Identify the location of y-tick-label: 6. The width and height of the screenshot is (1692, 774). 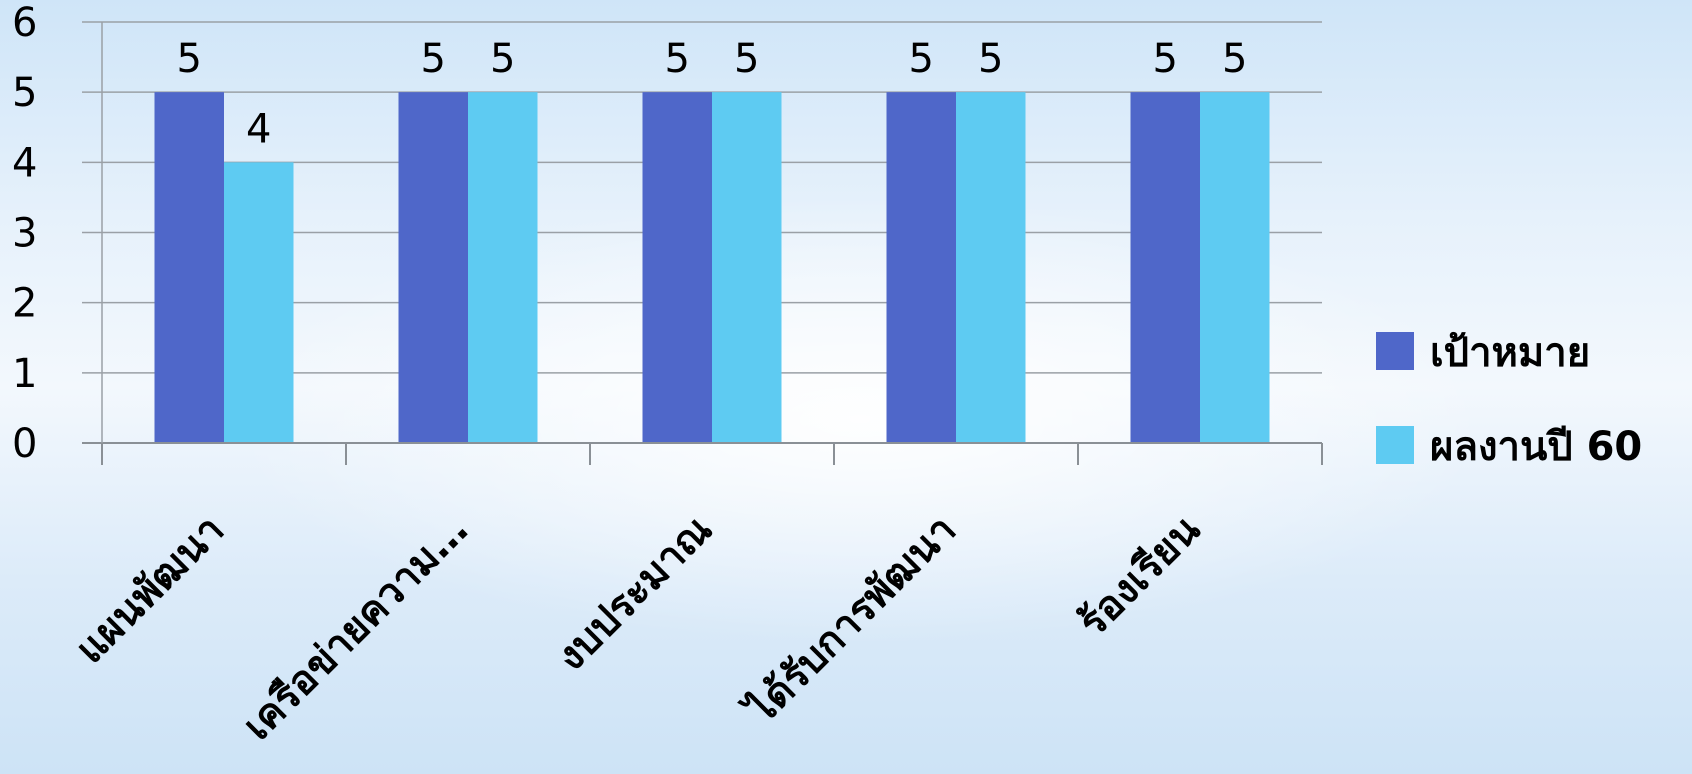
(24, 23).